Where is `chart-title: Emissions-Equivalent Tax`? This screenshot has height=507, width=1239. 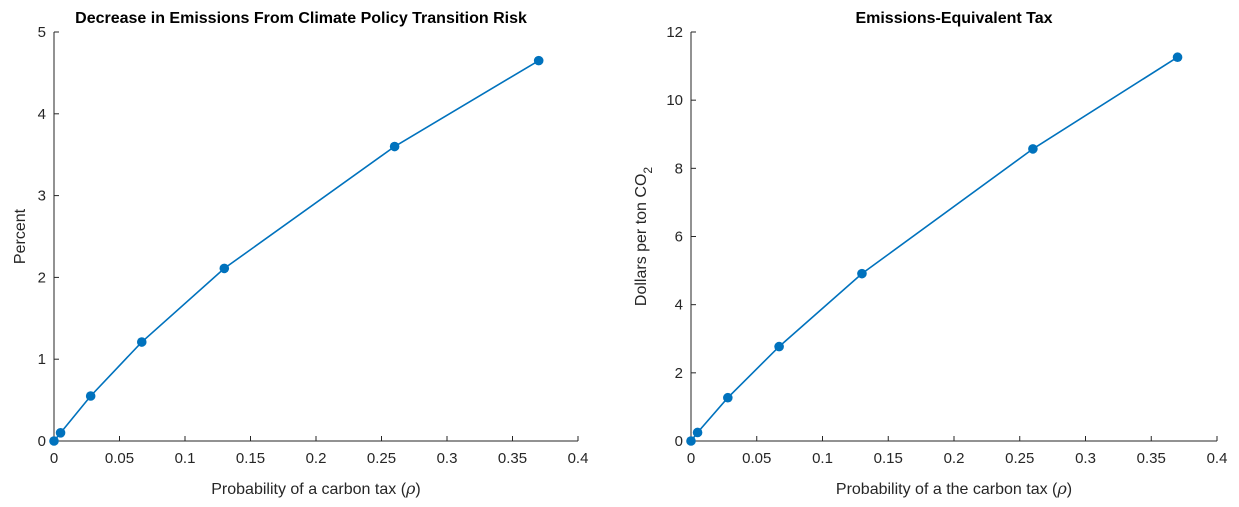 chart-title: Emissions-Equivalent Tax is located at coordinates (953, 18).